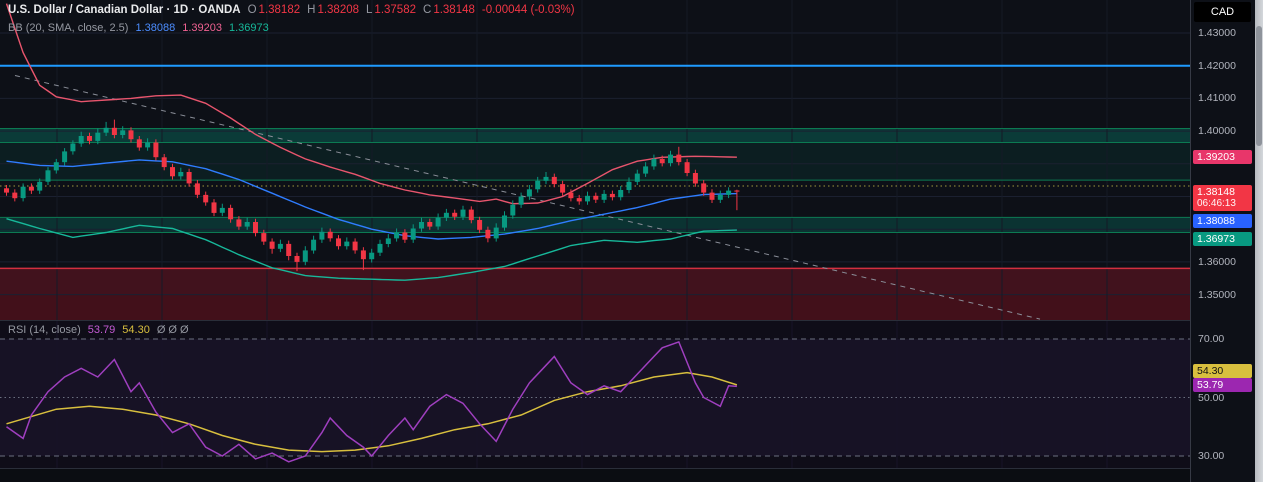 Image resolution: width=1263 pixels, height=482 pixels. What do you see at coordinates (101, 330) in the screenshot?
I see `rsi-value: 53.79` at bounding box center [101, 330].